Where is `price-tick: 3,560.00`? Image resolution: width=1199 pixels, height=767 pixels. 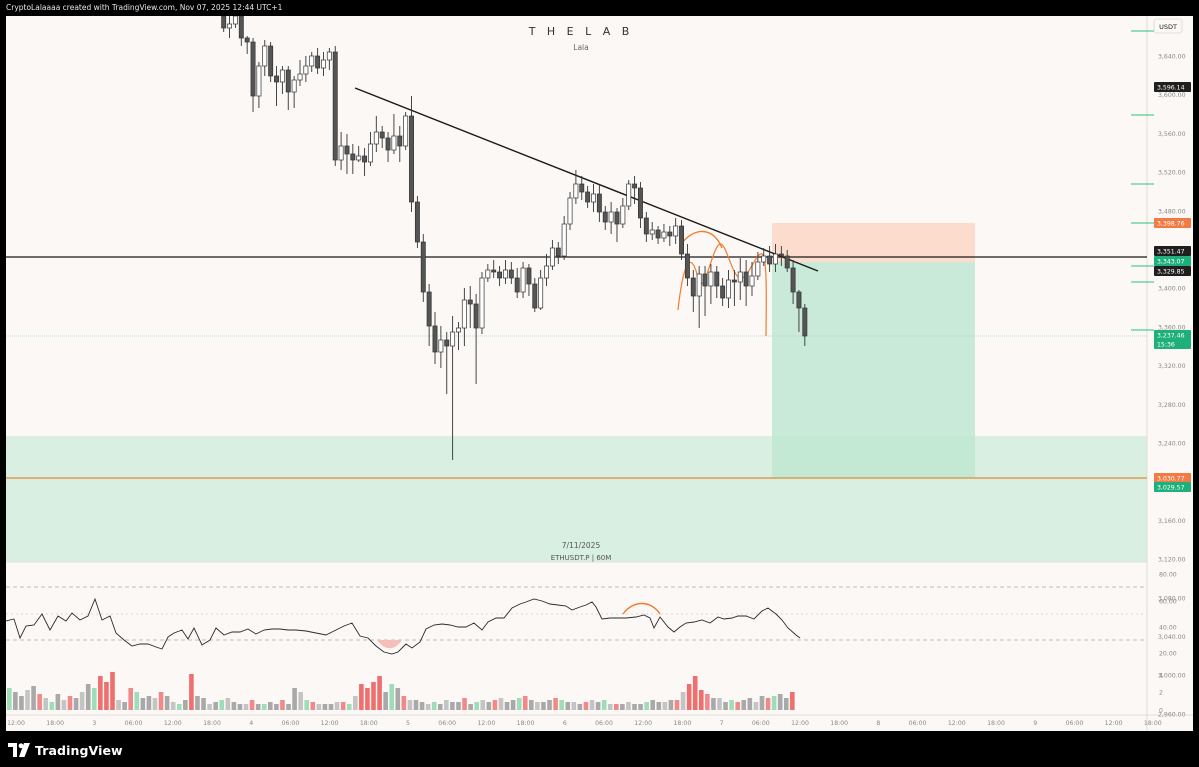
price-tick: 3,560.00 is located at coordinates (1172, 134).